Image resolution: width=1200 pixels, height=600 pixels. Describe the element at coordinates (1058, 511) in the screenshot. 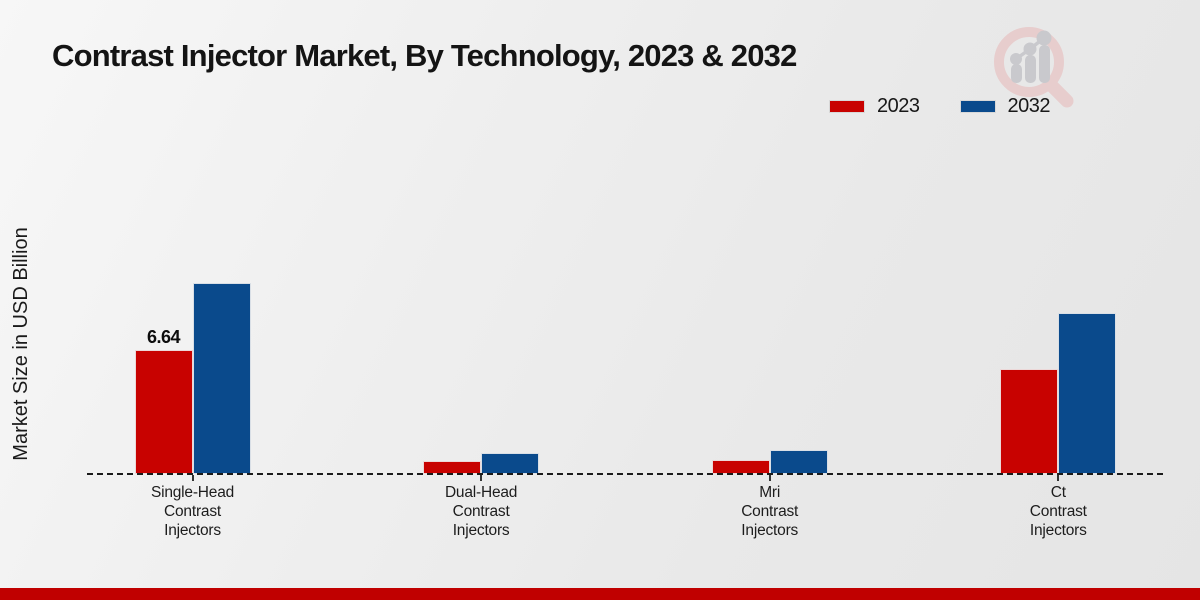

I see `x-axis-category-label: Ct Contrast Injectors` at that location.